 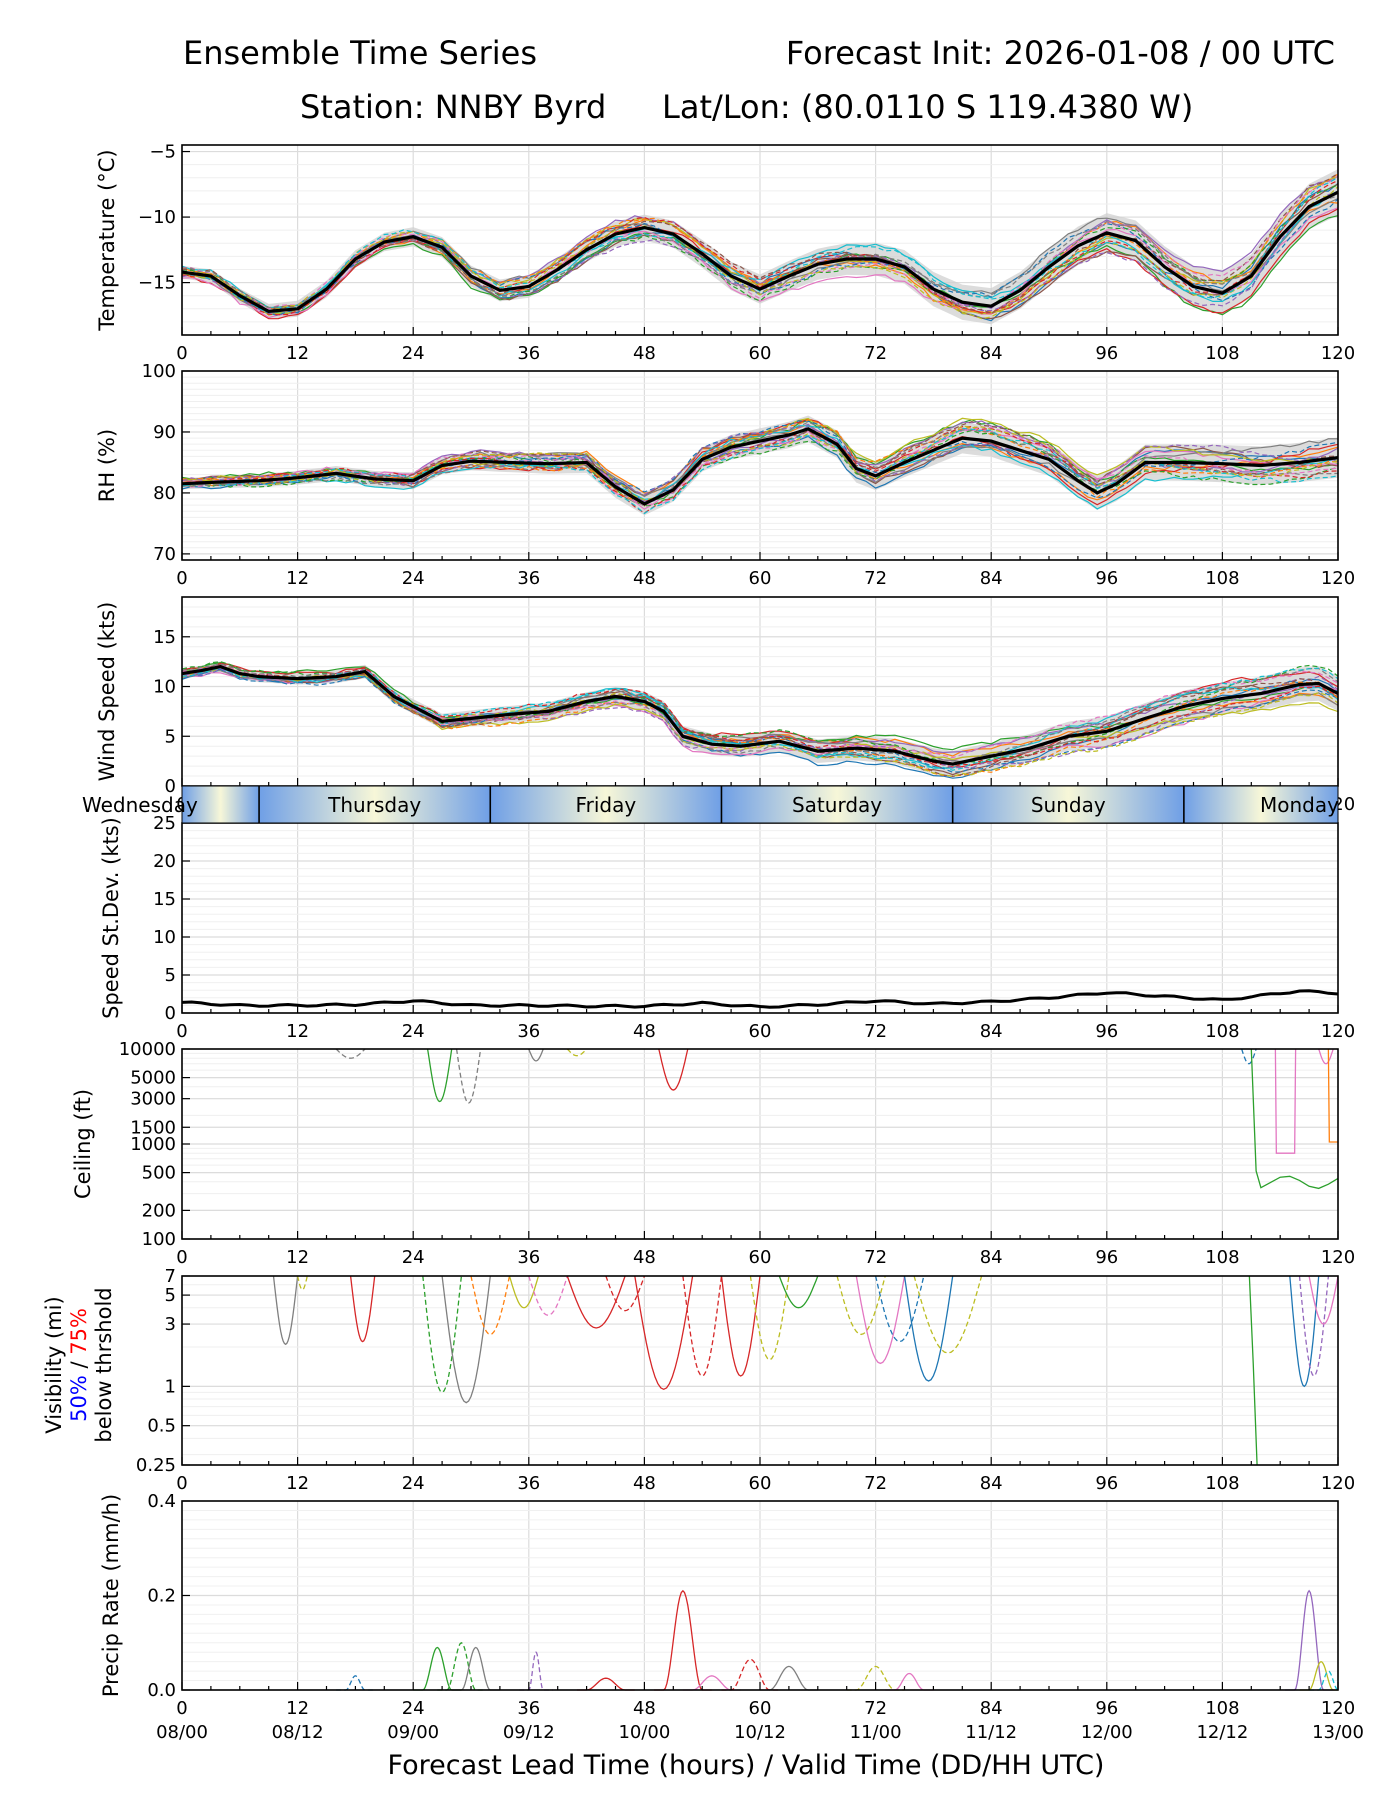 I want to click on visibility-ytick-label: 0.5, so click(x=161, y=1426).